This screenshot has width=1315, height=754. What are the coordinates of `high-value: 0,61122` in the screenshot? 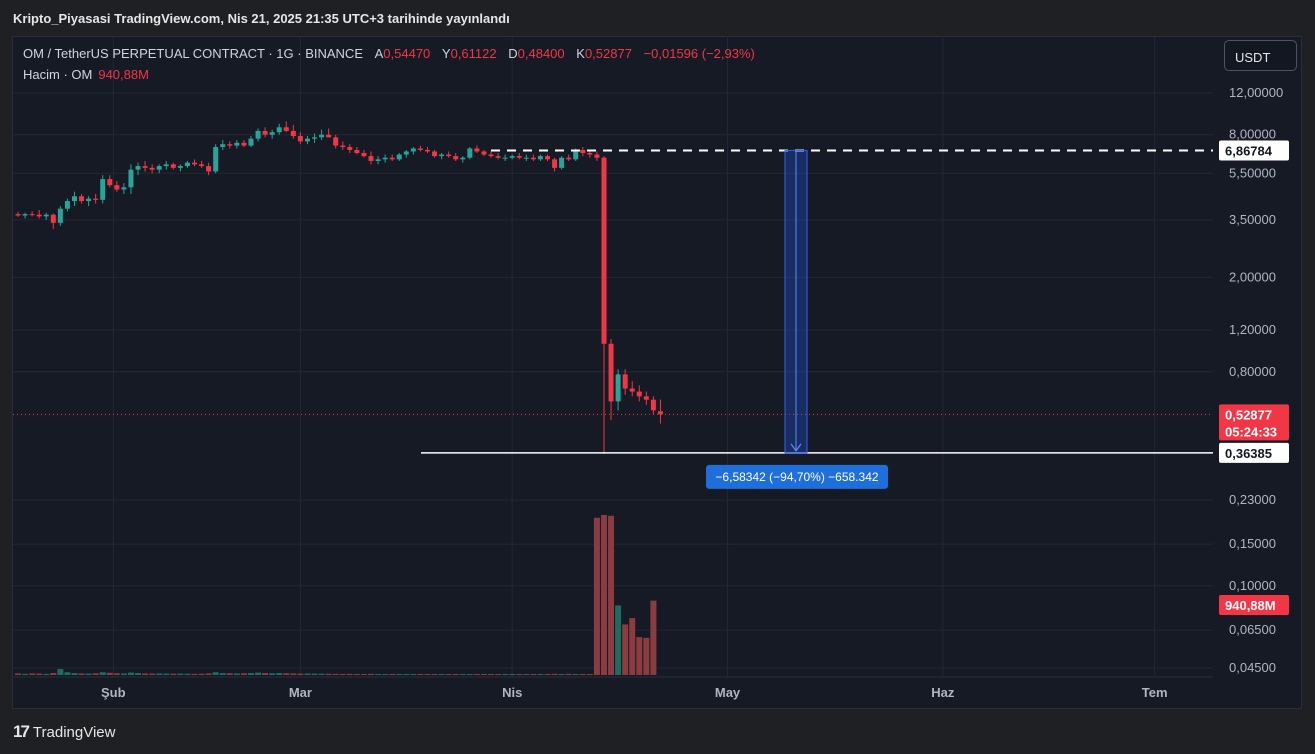 It's located at (473, 53).